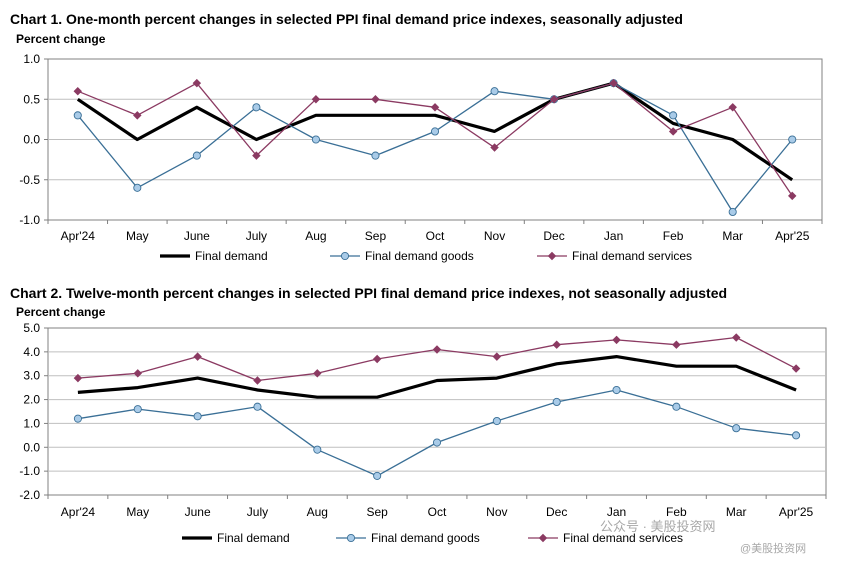 This screenshot has height=566, width=843. Describe the element at coordinates (552, 256) in the screenshot. I see `chart-1-legend-final-demand-services-marker` at that location.